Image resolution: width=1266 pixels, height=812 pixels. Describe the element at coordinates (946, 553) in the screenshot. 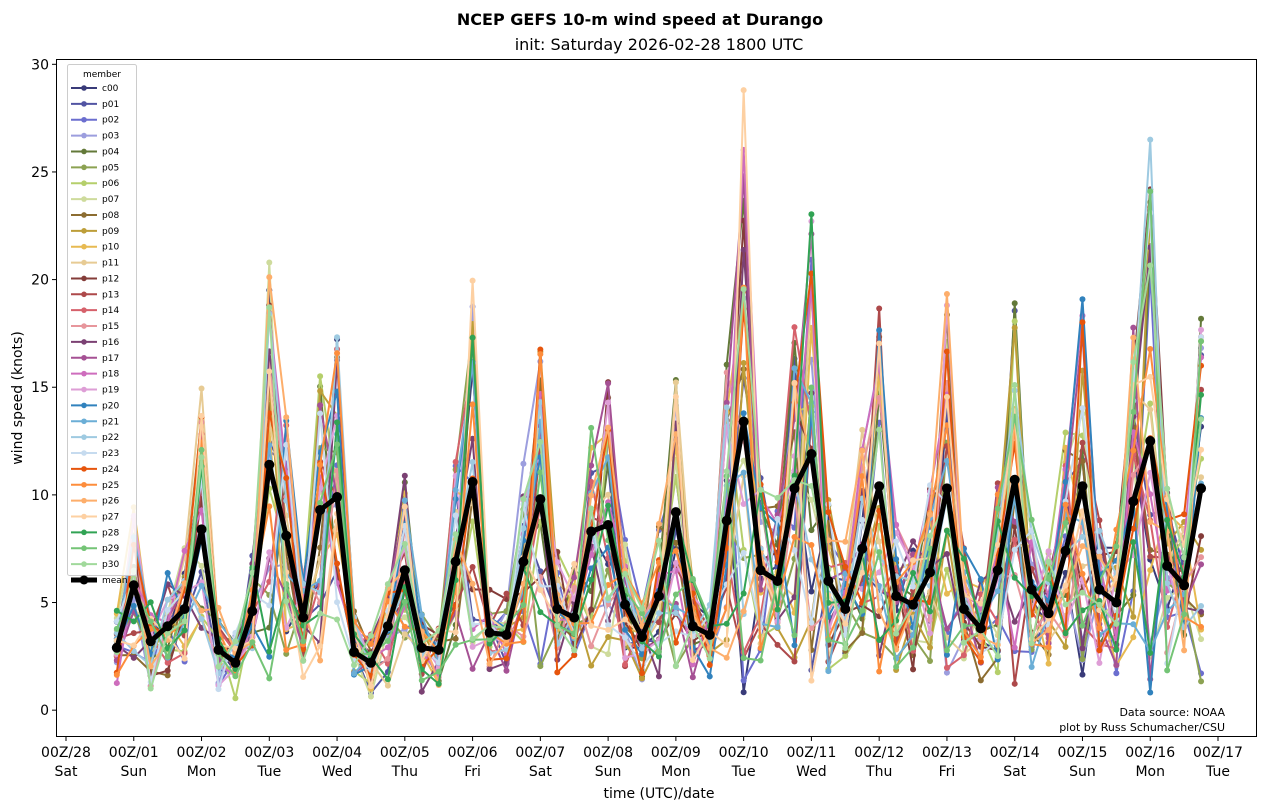

I see `data-point-p16` at that location.